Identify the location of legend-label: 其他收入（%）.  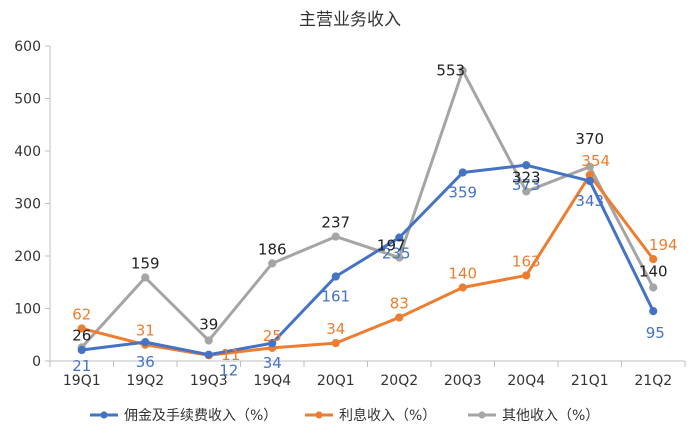
(550, 416).